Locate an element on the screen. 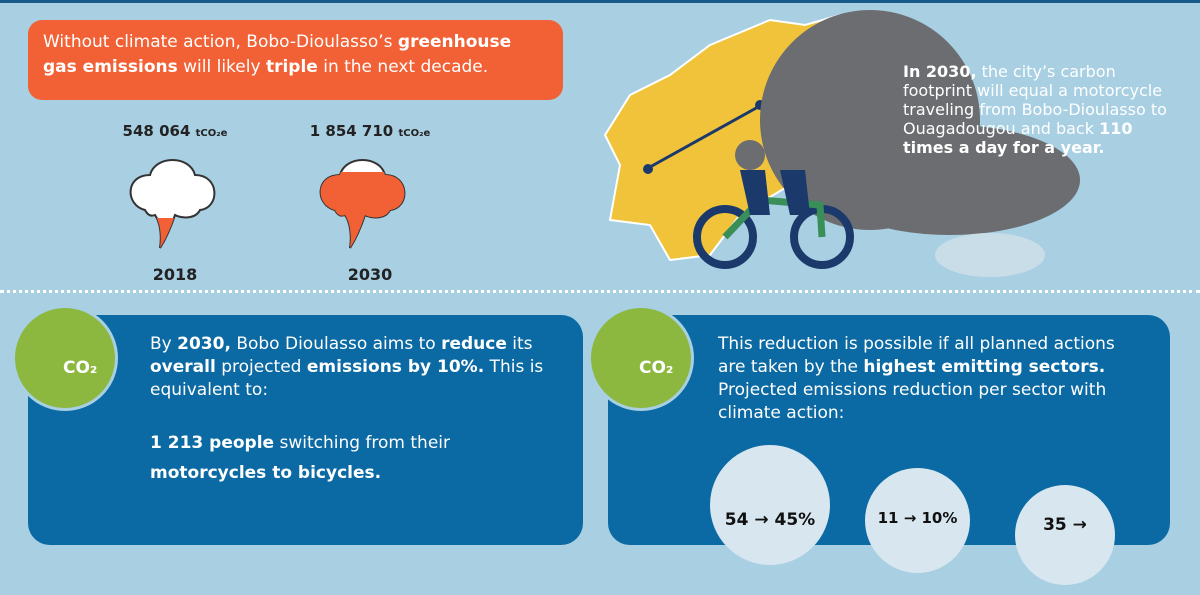  divider is located at coordinates (600, 291).